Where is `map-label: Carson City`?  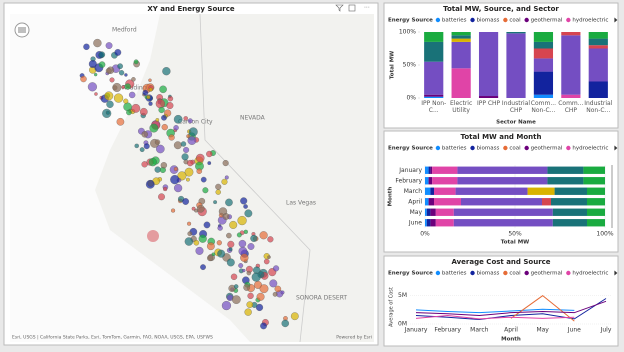 map-label: Carson City is located at coordinates (195, 122).